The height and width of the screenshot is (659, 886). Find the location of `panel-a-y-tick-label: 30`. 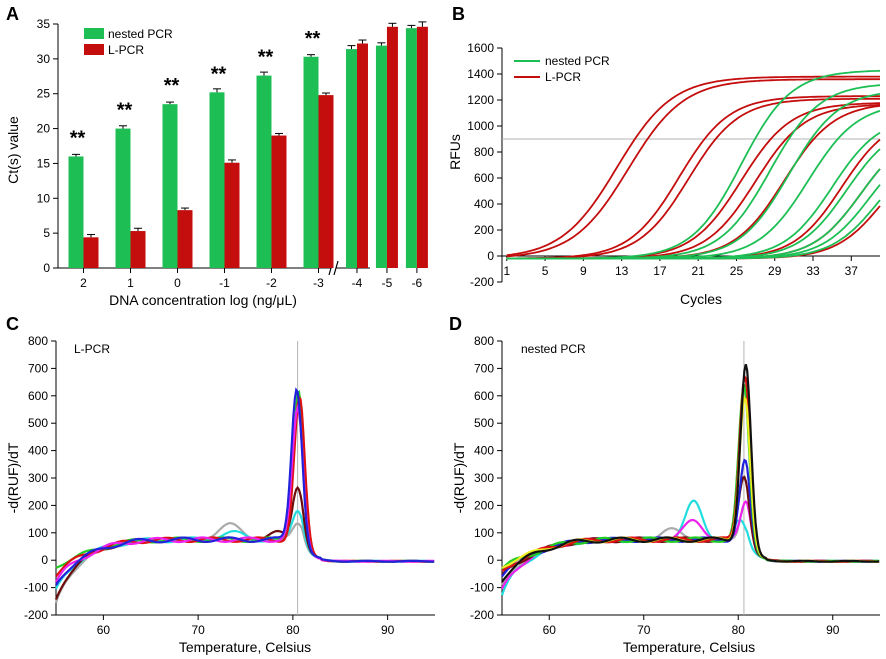

panel-a-y-tick-label: 30 is located at coordinates (44, 59).